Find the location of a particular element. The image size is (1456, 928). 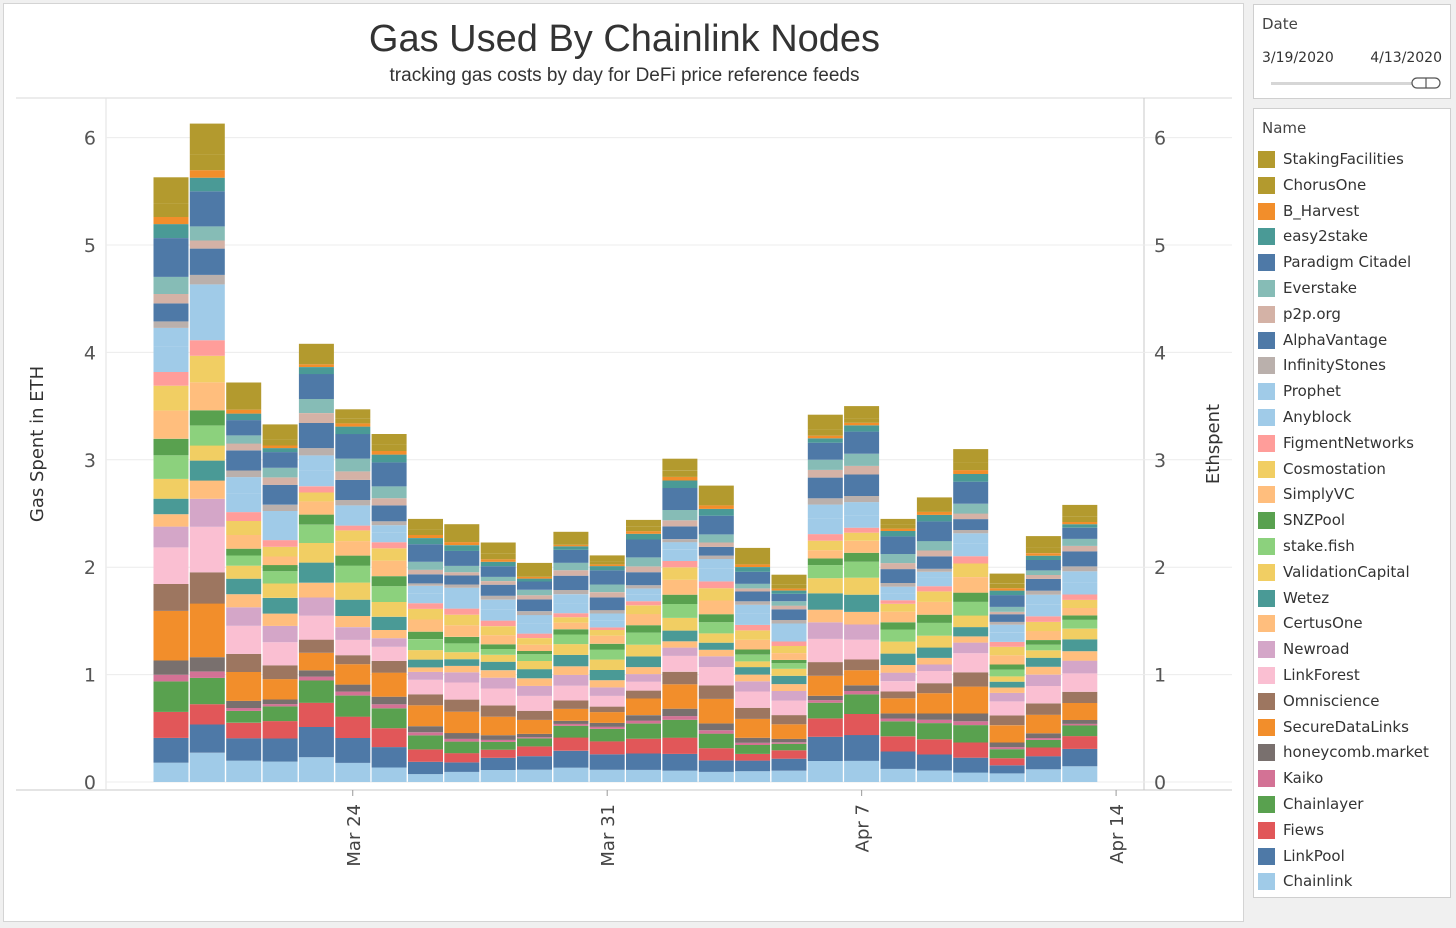

legend-label: Cosmostation is located at coordinates (1334, 468).